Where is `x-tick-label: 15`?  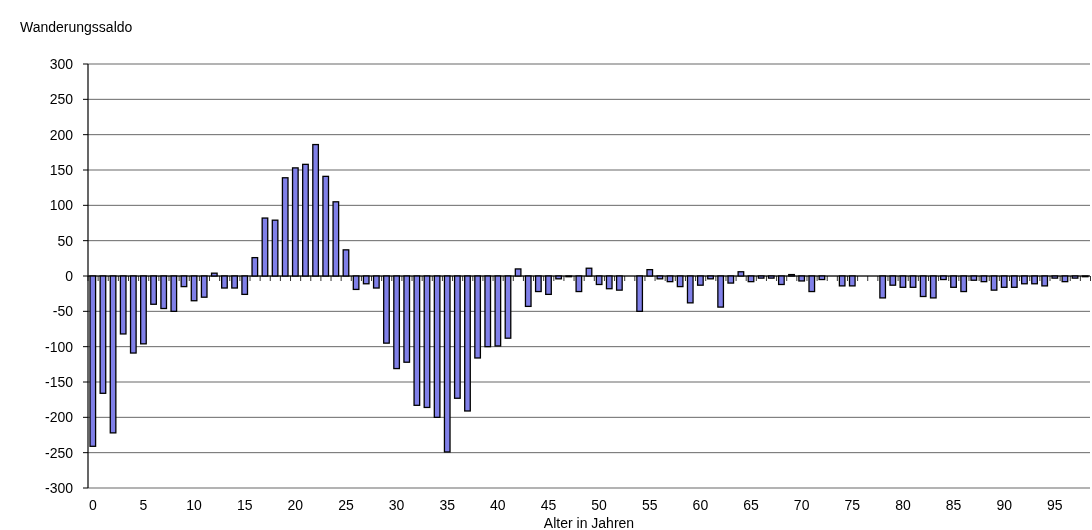 x-tick-label: 15 is located at coordinates (244, 505).